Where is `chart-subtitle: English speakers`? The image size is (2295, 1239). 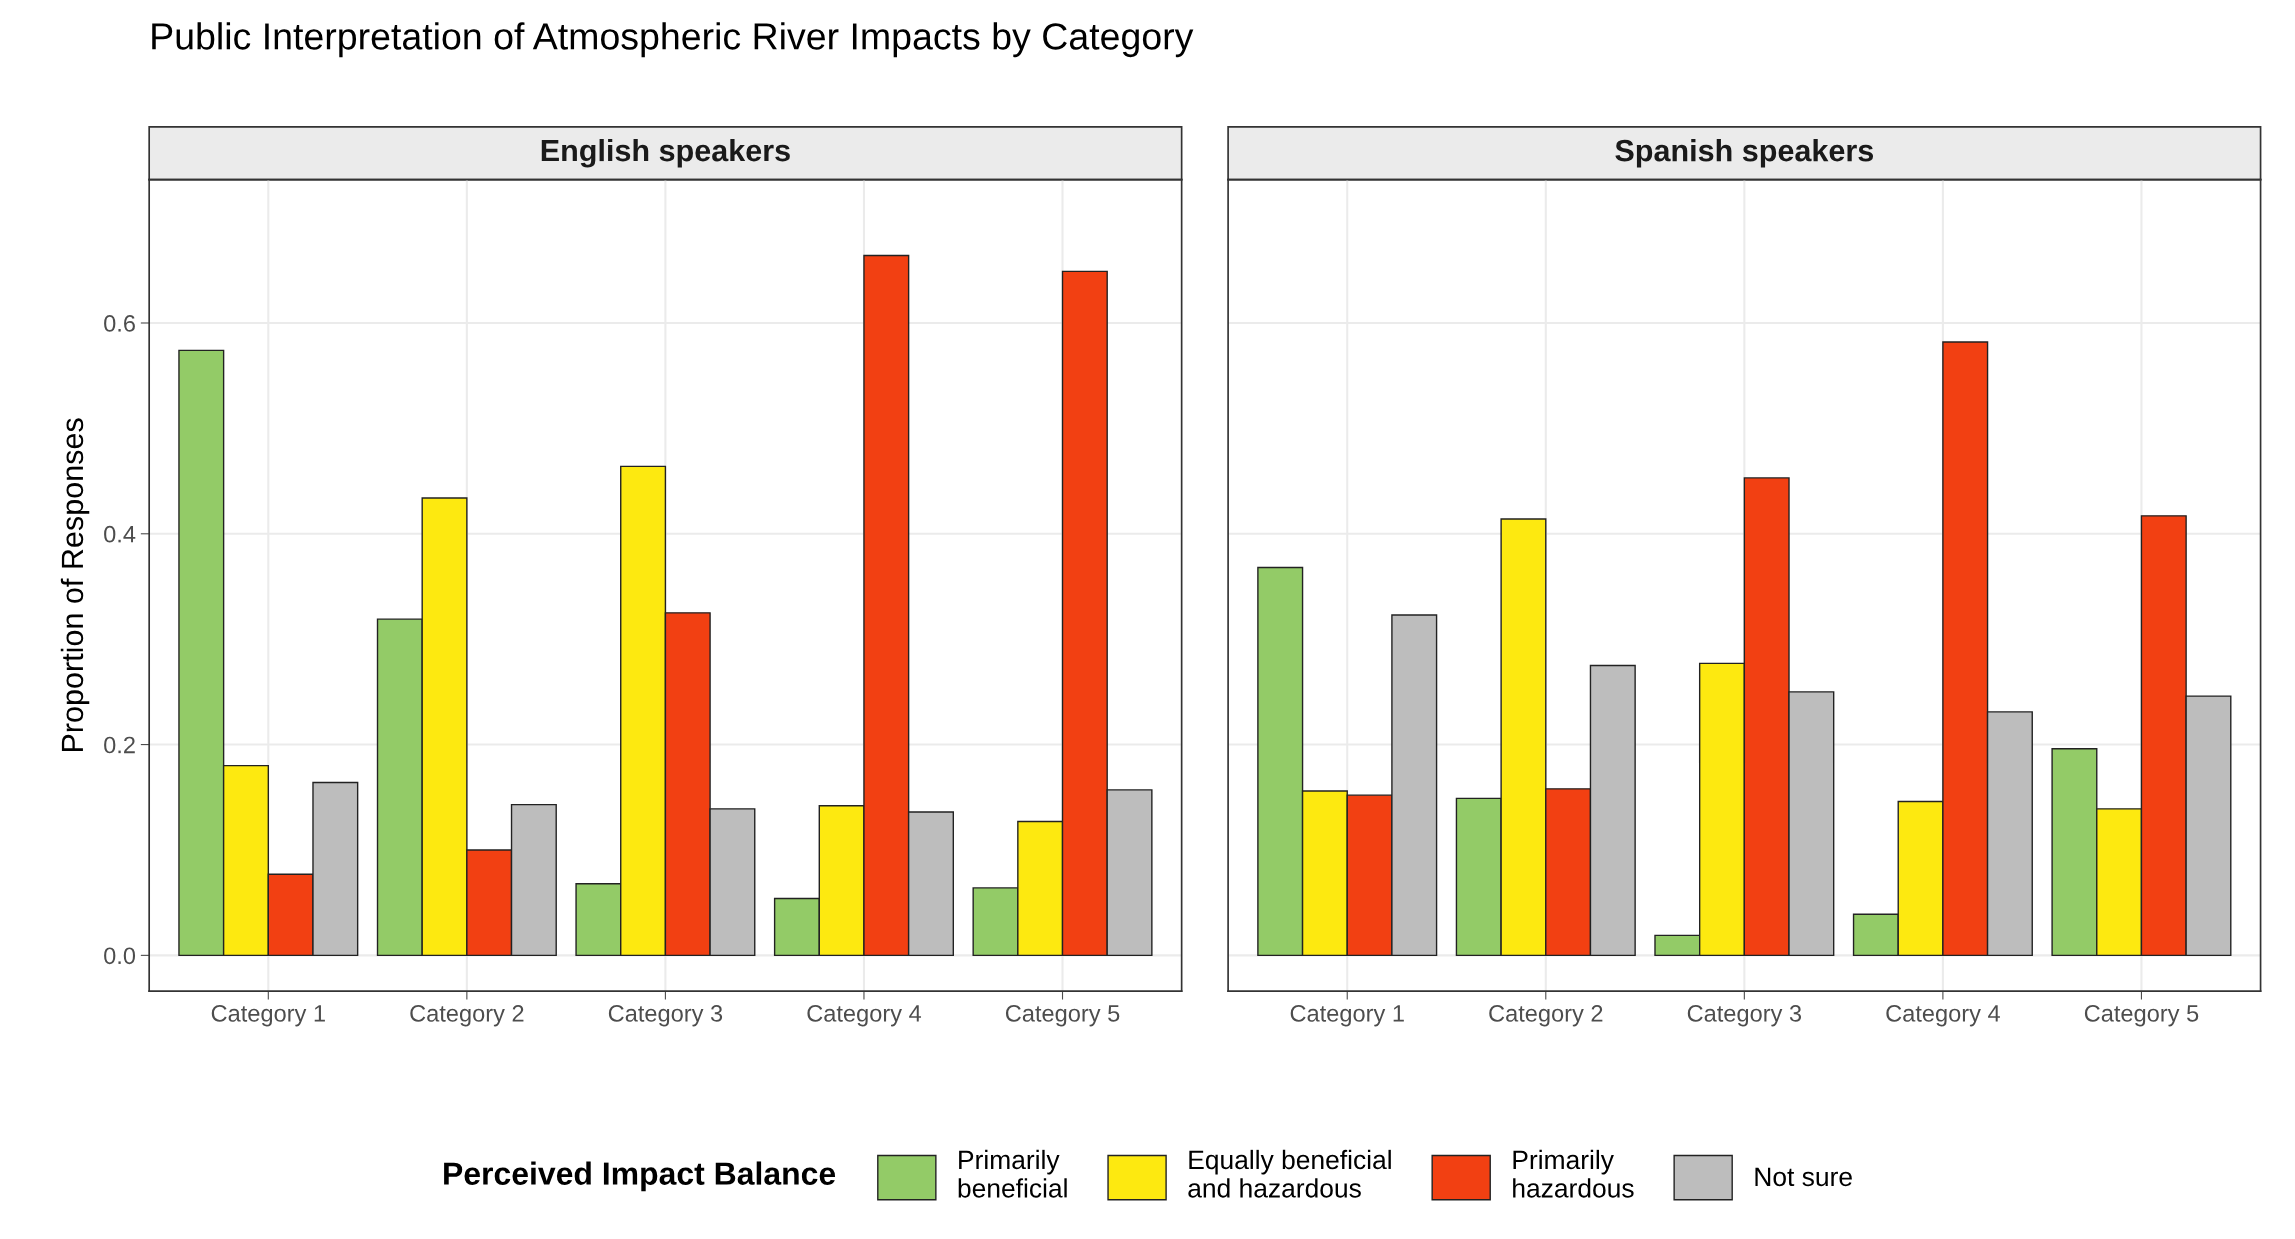 chart-subtitle: English speakers is located at coordinates (665, 153).